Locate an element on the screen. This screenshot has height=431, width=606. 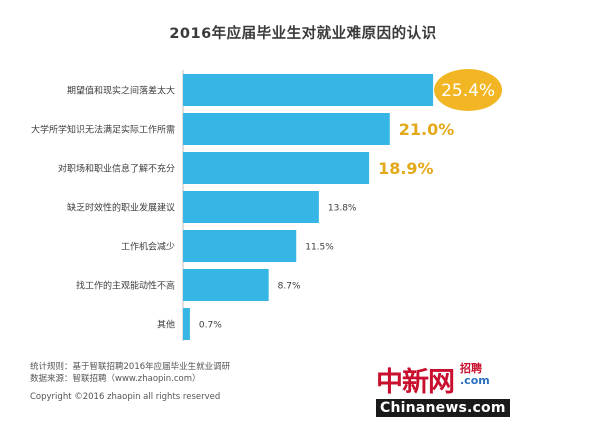
value-label: 18.9% is located at coordinates (406, 168).